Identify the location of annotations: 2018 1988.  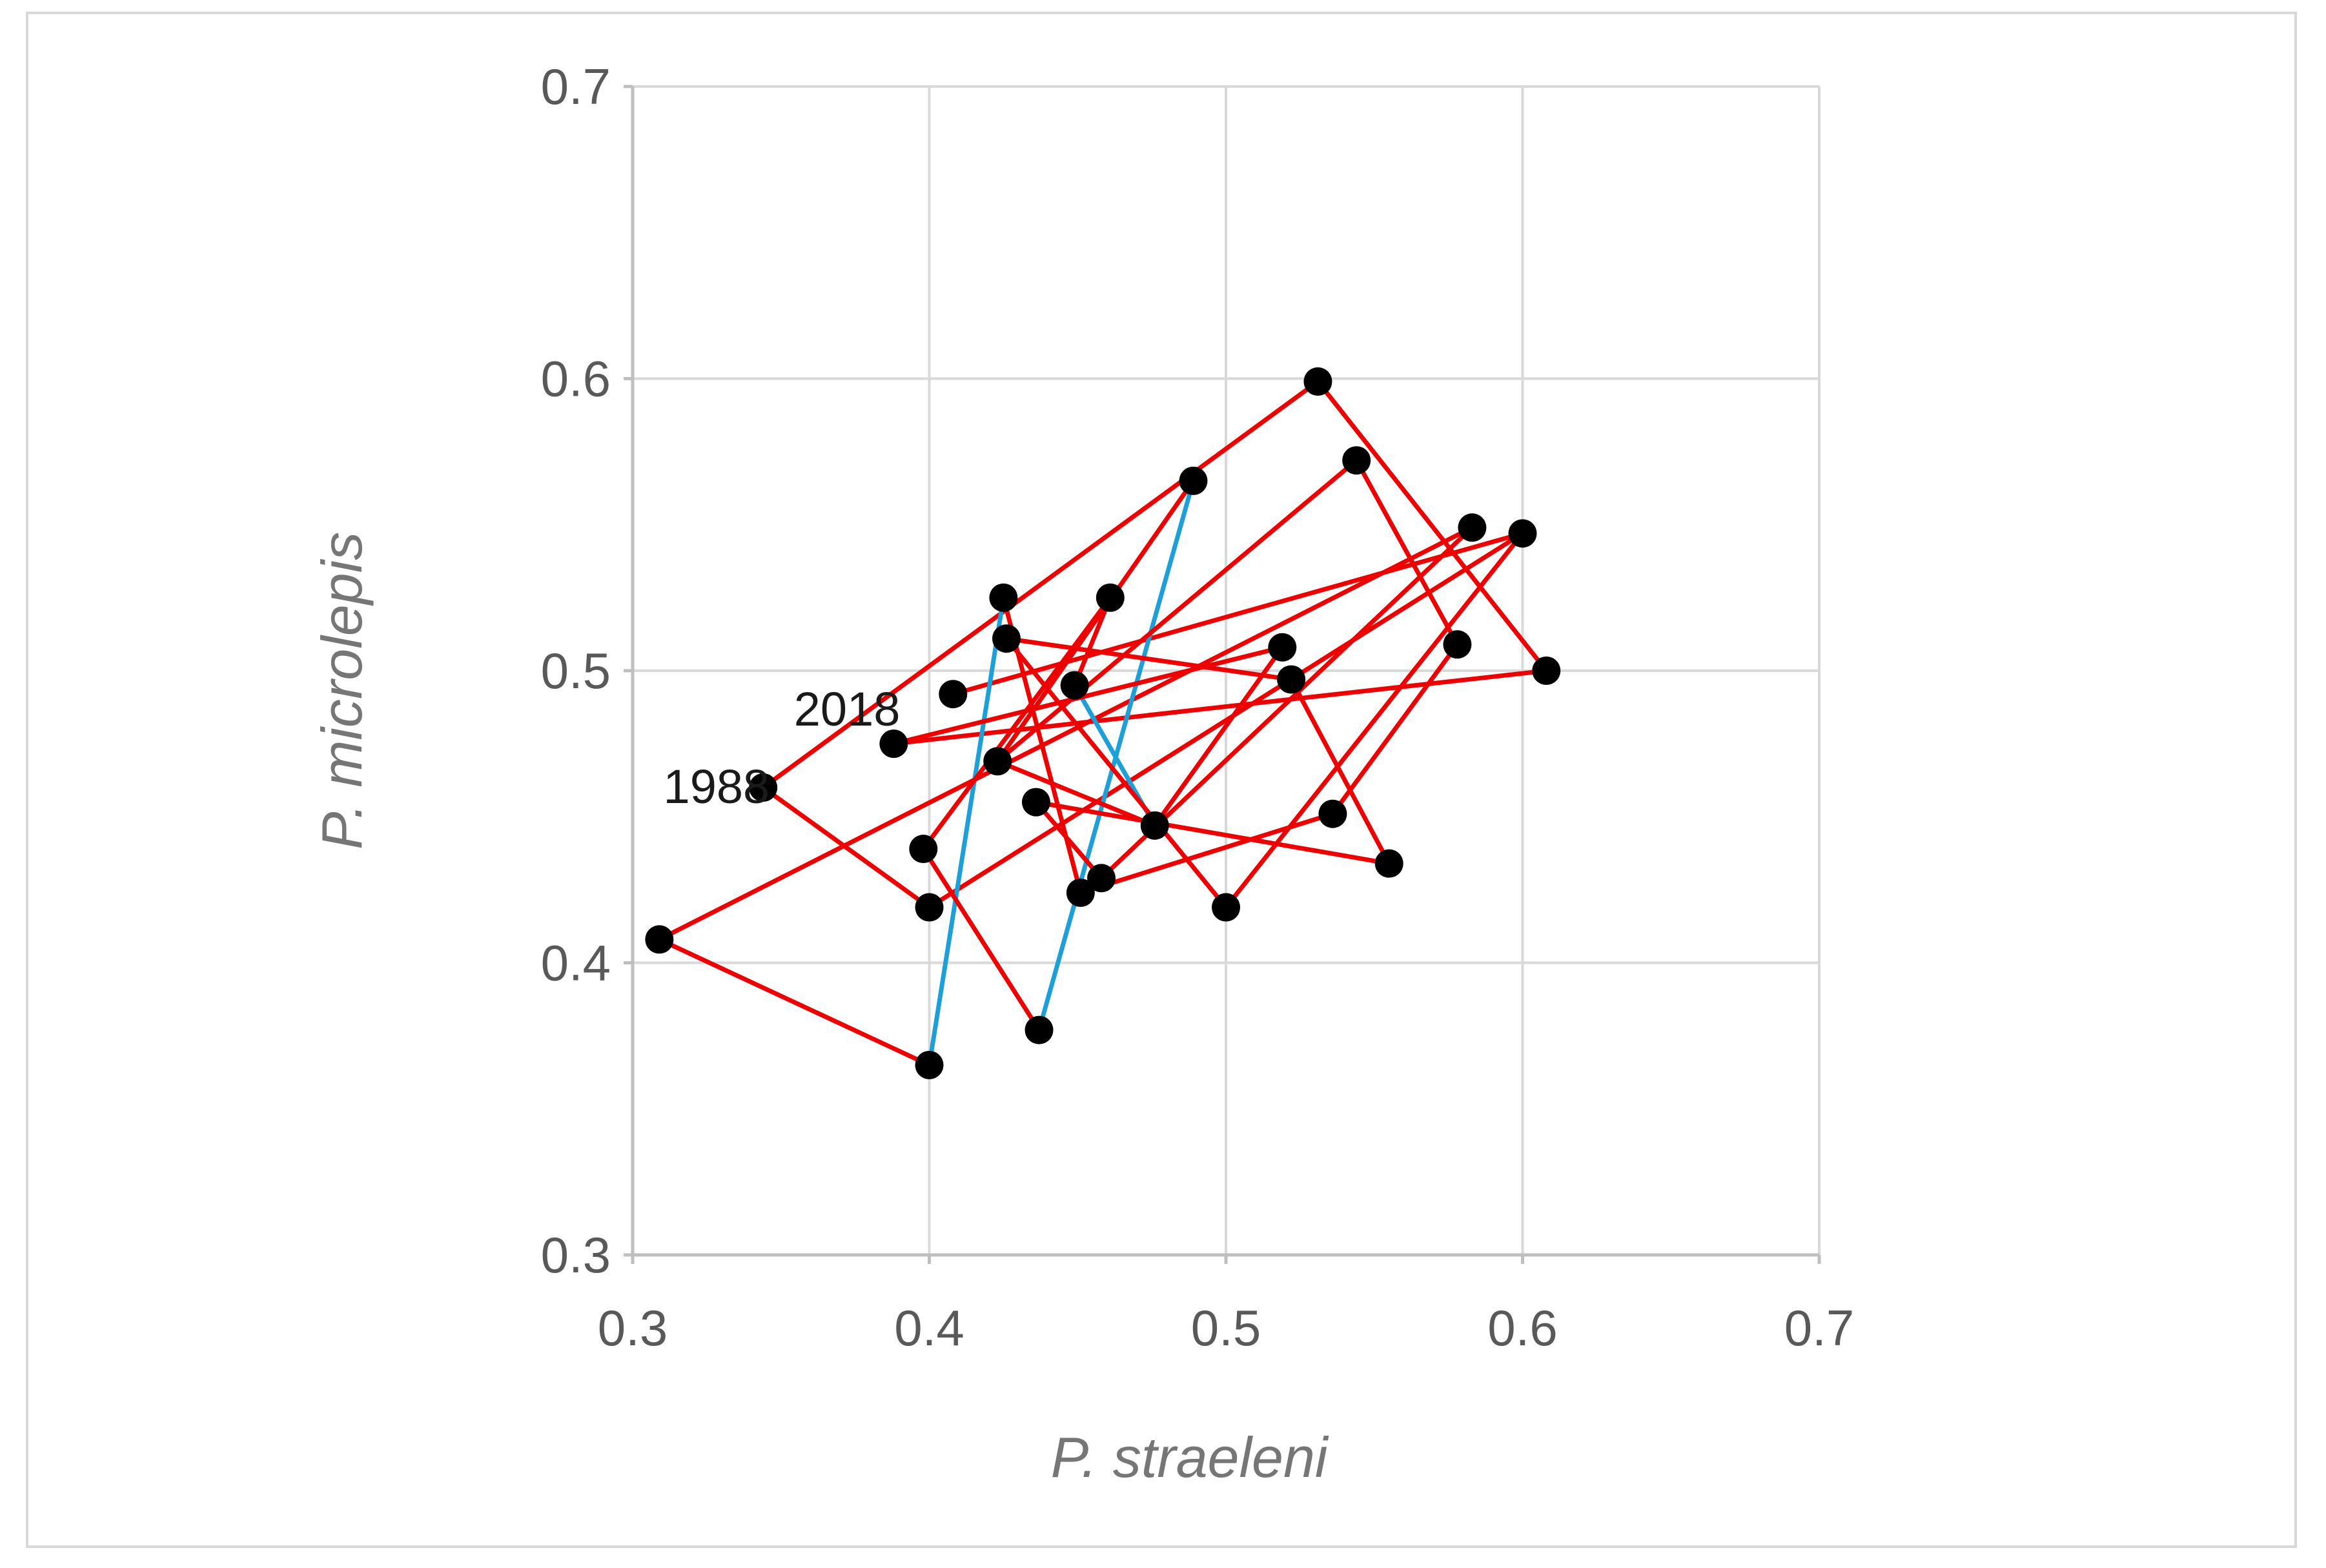
(782, 747).